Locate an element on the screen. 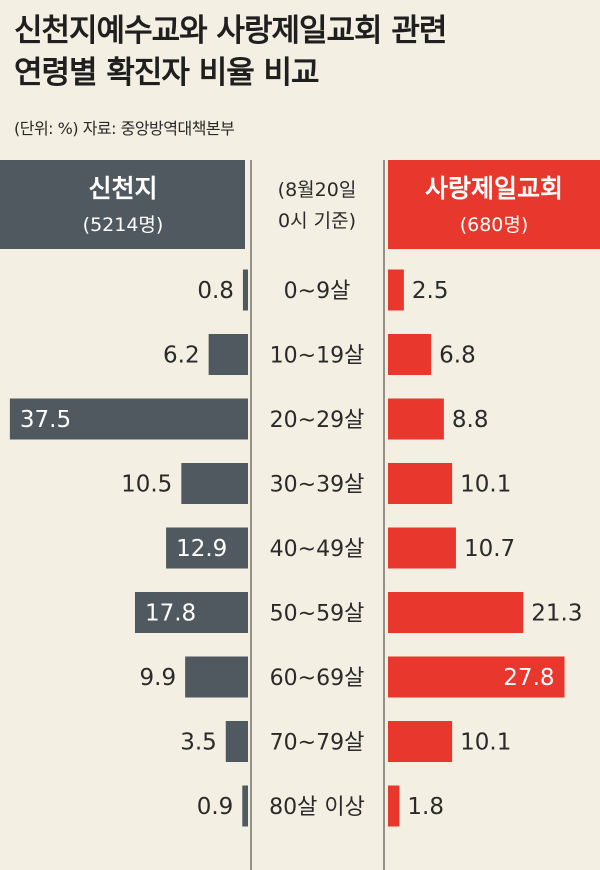  right-value-label-0: 2.5 is located at coordinates (430, 291).